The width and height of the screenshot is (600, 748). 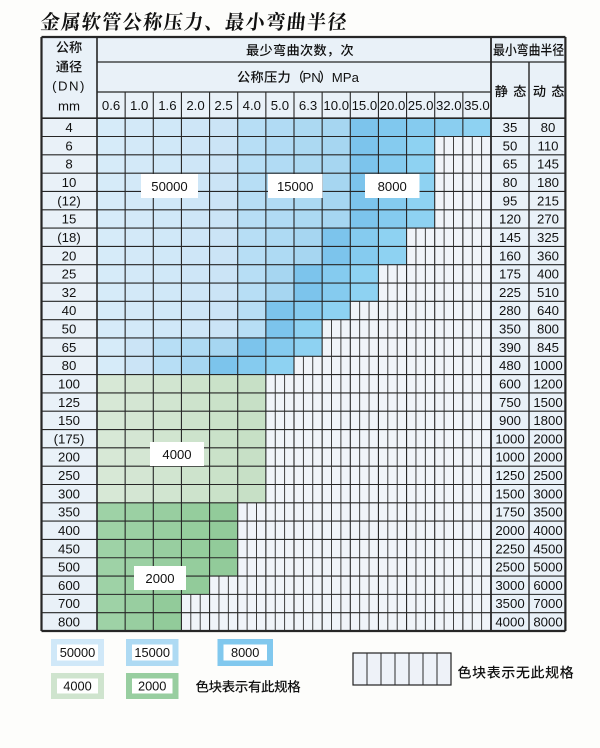 I want to click on svg-text: 1750, so click(x=509, y=512).